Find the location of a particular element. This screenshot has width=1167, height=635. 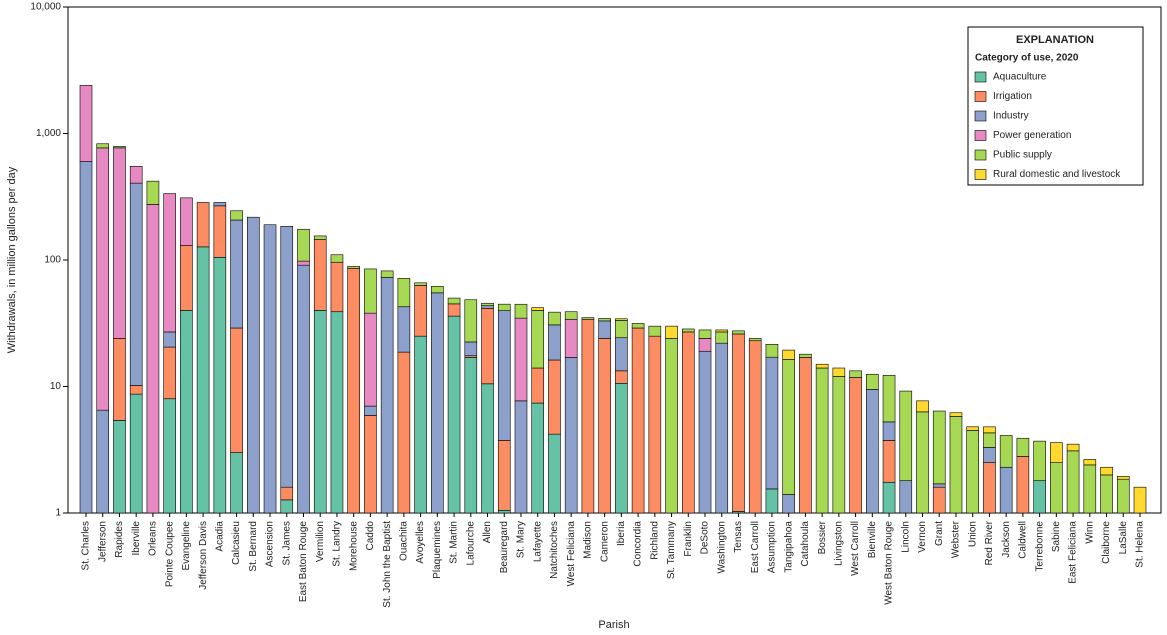

x-tick-label: Iberia is located at coordinates (621, 533).